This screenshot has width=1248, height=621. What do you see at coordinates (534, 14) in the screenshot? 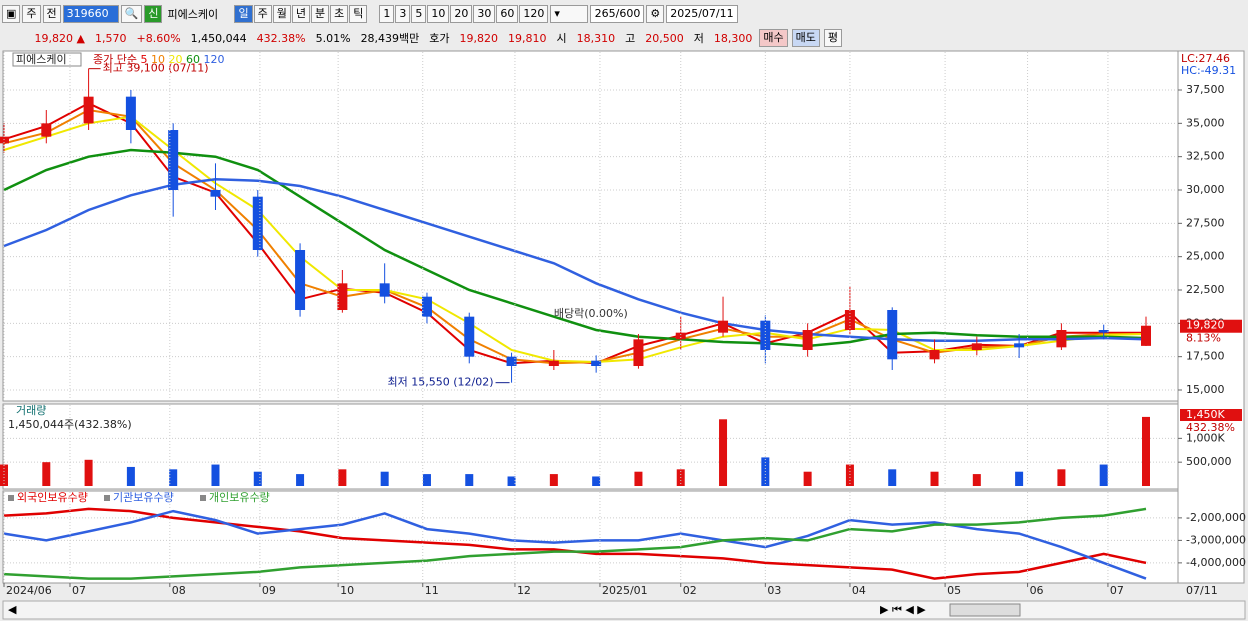
I see `toolbar-button: 120` at bounding box center [534, 14].